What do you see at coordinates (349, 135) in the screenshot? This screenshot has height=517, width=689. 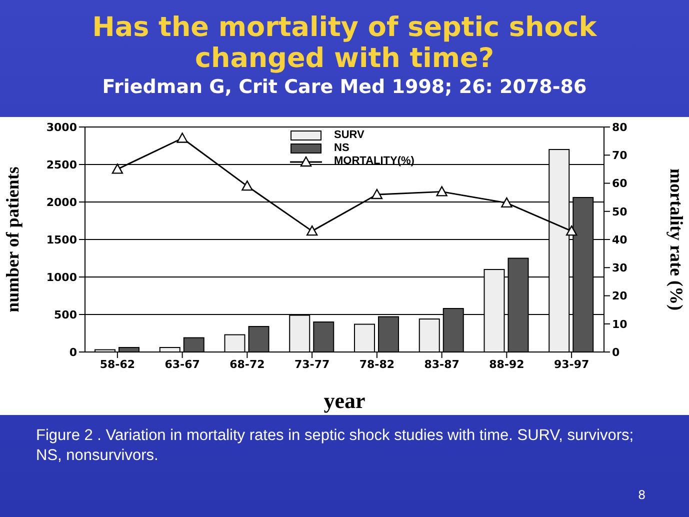 I see `legend-label: SURV` at bounding box center [349, 135].